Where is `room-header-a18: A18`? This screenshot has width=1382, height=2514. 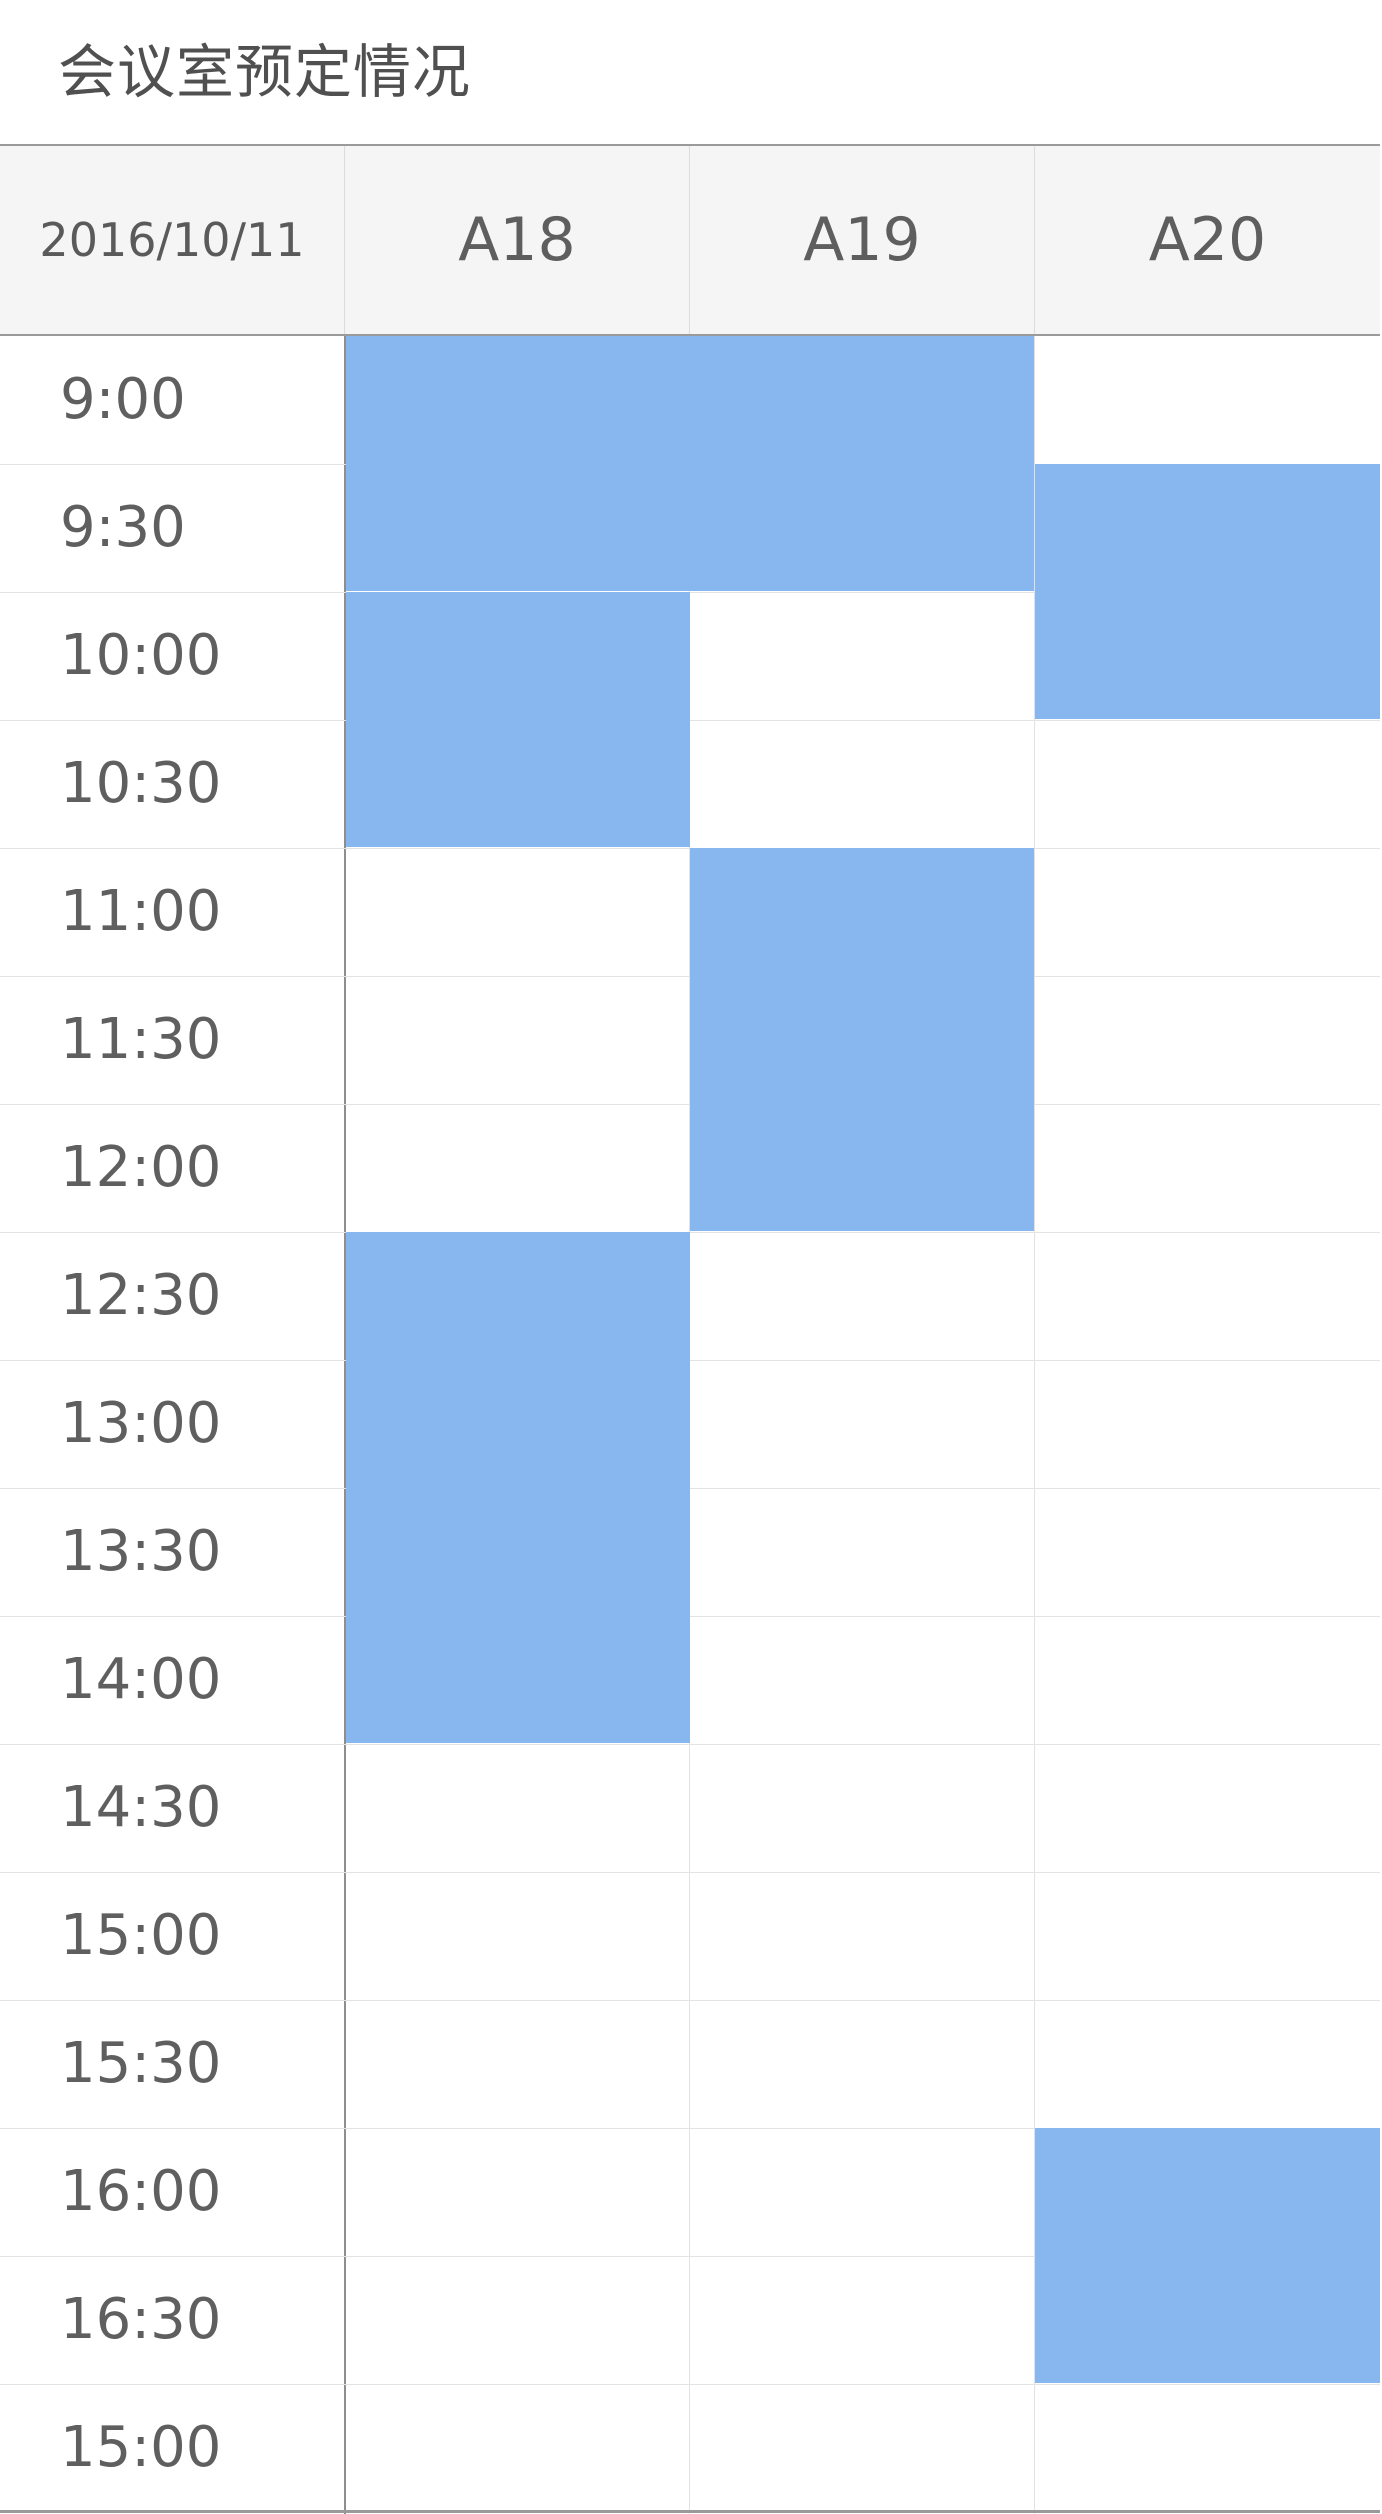
room-header-a18: A18 is located at coordinates (517, 240).